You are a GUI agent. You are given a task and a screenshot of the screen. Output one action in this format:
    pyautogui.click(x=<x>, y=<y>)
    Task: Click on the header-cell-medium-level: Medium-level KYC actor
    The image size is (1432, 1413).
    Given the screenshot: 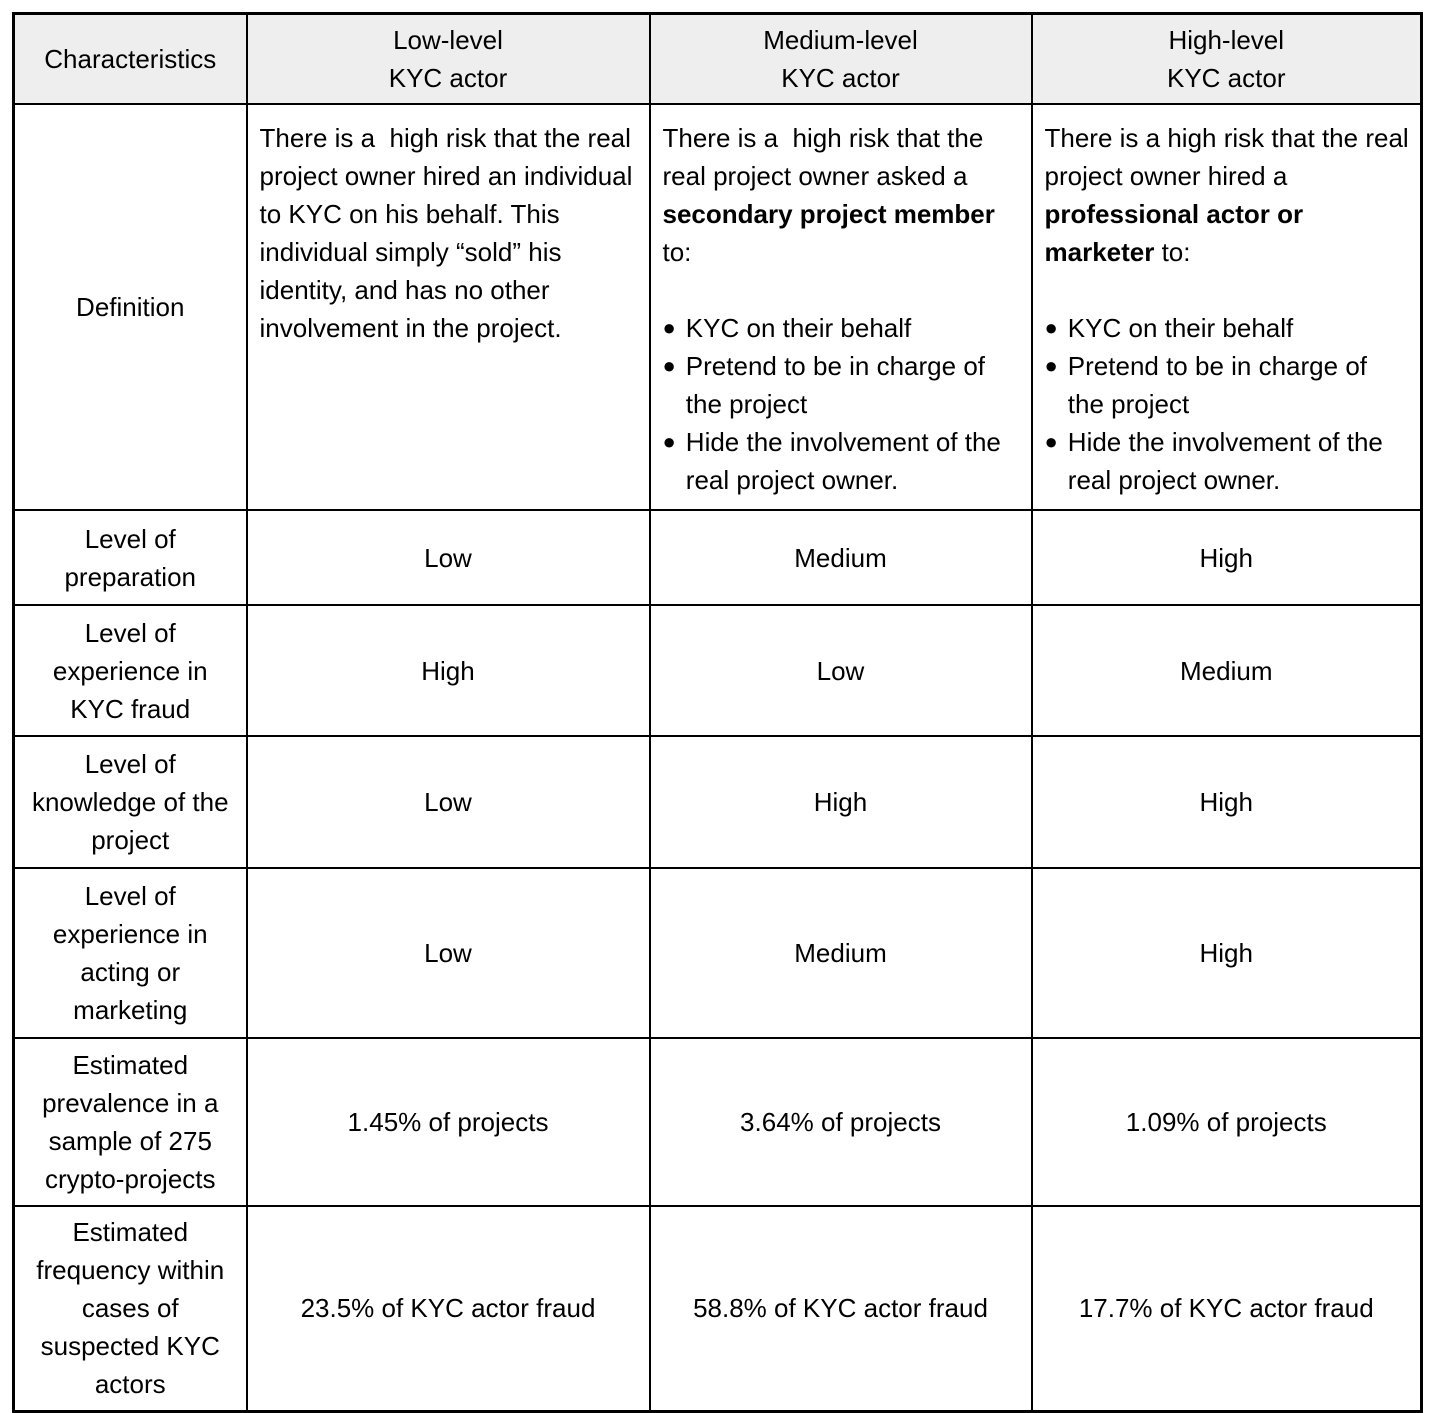 What is the action you would take?
    pyautogui.click(x=840, y=58)
    